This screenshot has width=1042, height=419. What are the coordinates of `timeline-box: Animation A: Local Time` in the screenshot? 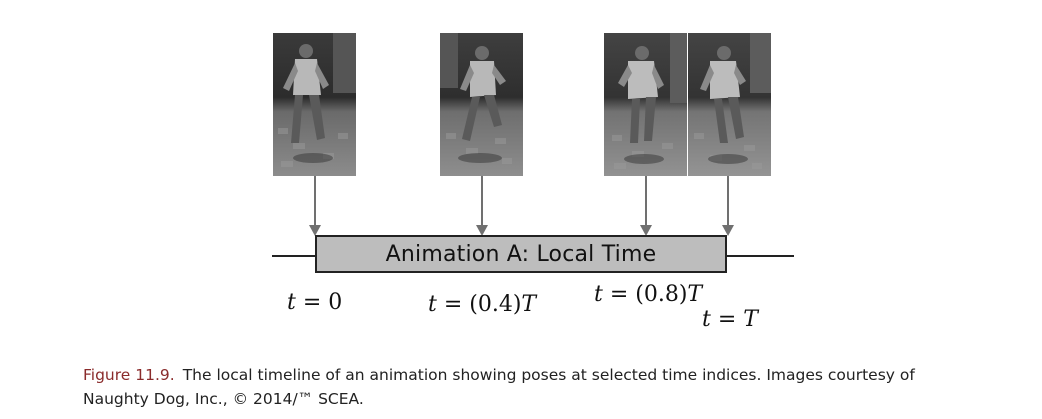 It's located at (521, 254).